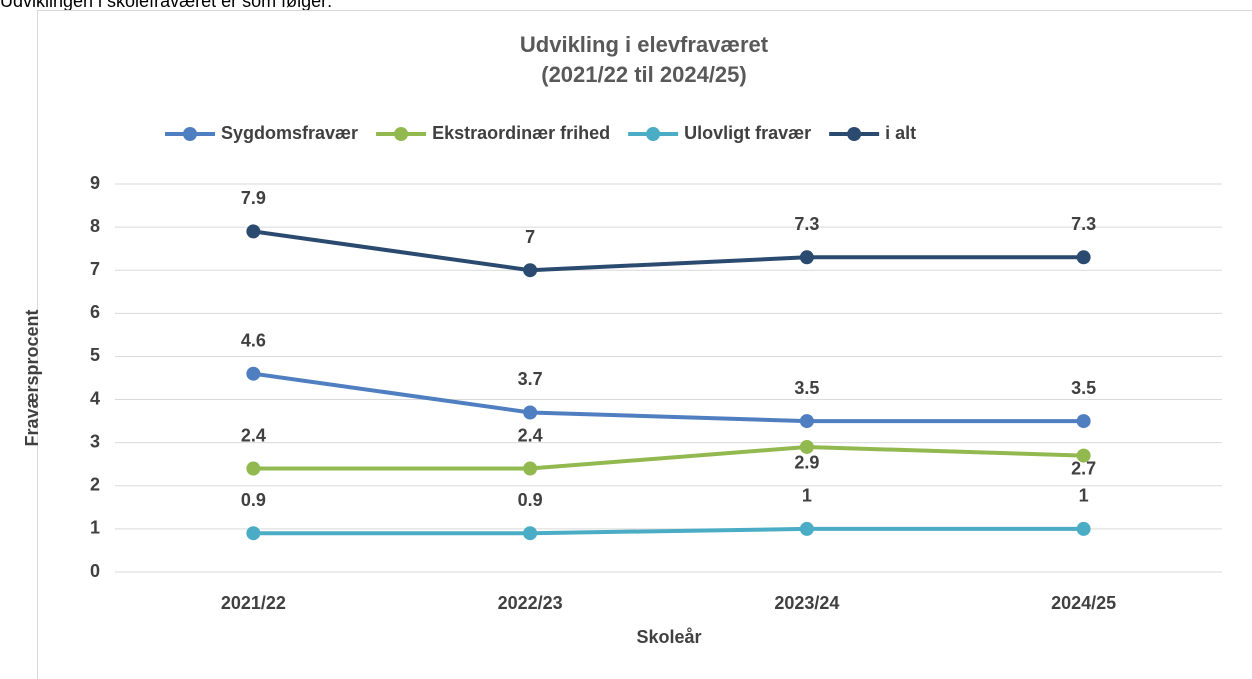  Describe the element at coordinates (747, 133) in the screenshot. I see `legend-label: Ulovligt fravær` at that location.